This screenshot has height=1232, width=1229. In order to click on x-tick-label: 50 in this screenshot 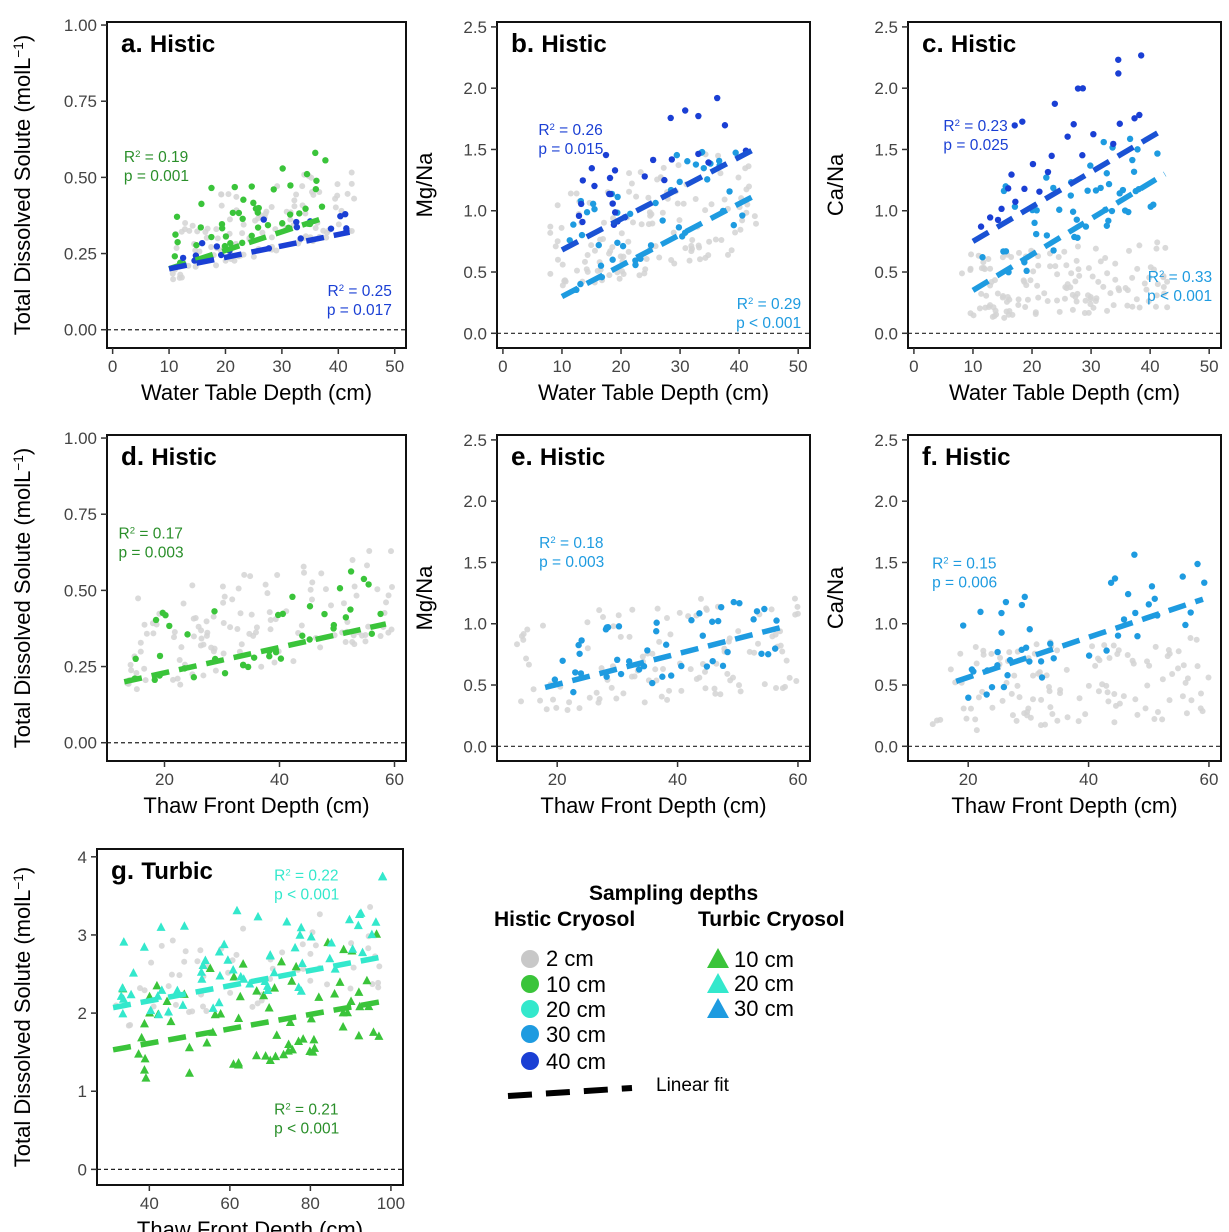, I will do `click(798, 366)`.